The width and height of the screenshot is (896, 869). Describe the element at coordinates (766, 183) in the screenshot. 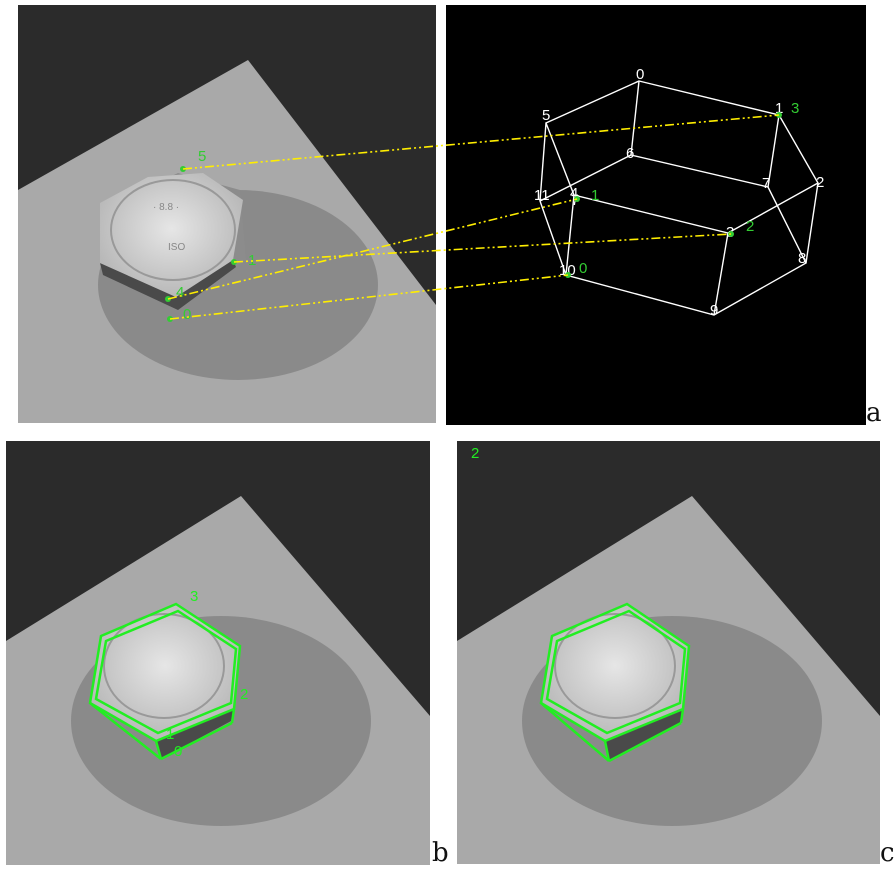

I see `vertex-label: 7` at that location.